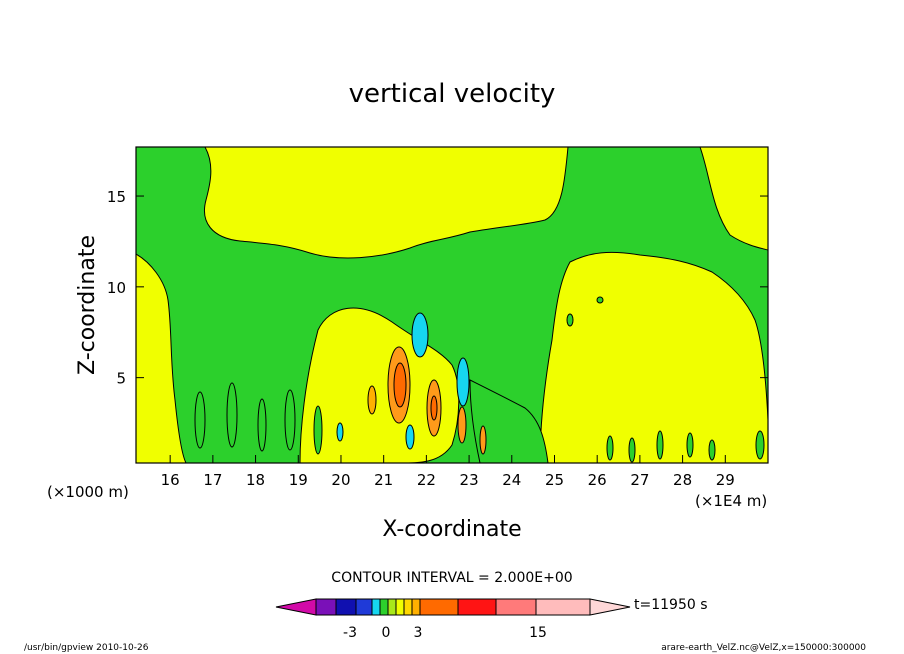  I want to click on colorbar-tick-label: 3, so click(418, 633).